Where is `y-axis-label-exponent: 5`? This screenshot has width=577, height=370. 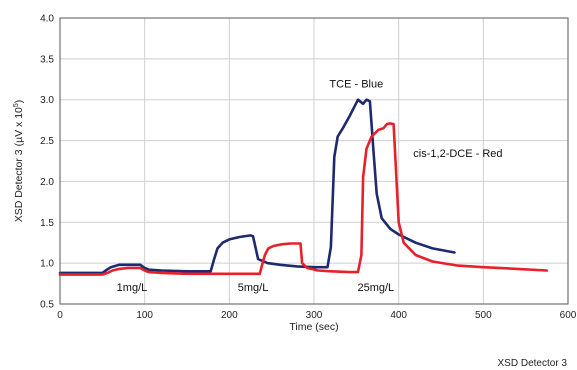 y-axis-label-exponent: 5 is located at coordinates (16, 105).